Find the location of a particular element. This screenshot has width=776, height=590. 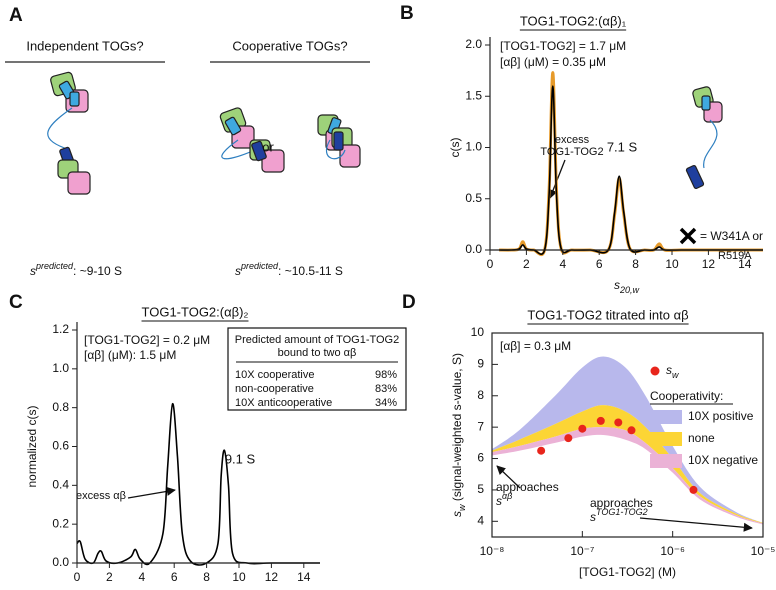

annotation: approaches sαβ is located at coordinates (527, 494).